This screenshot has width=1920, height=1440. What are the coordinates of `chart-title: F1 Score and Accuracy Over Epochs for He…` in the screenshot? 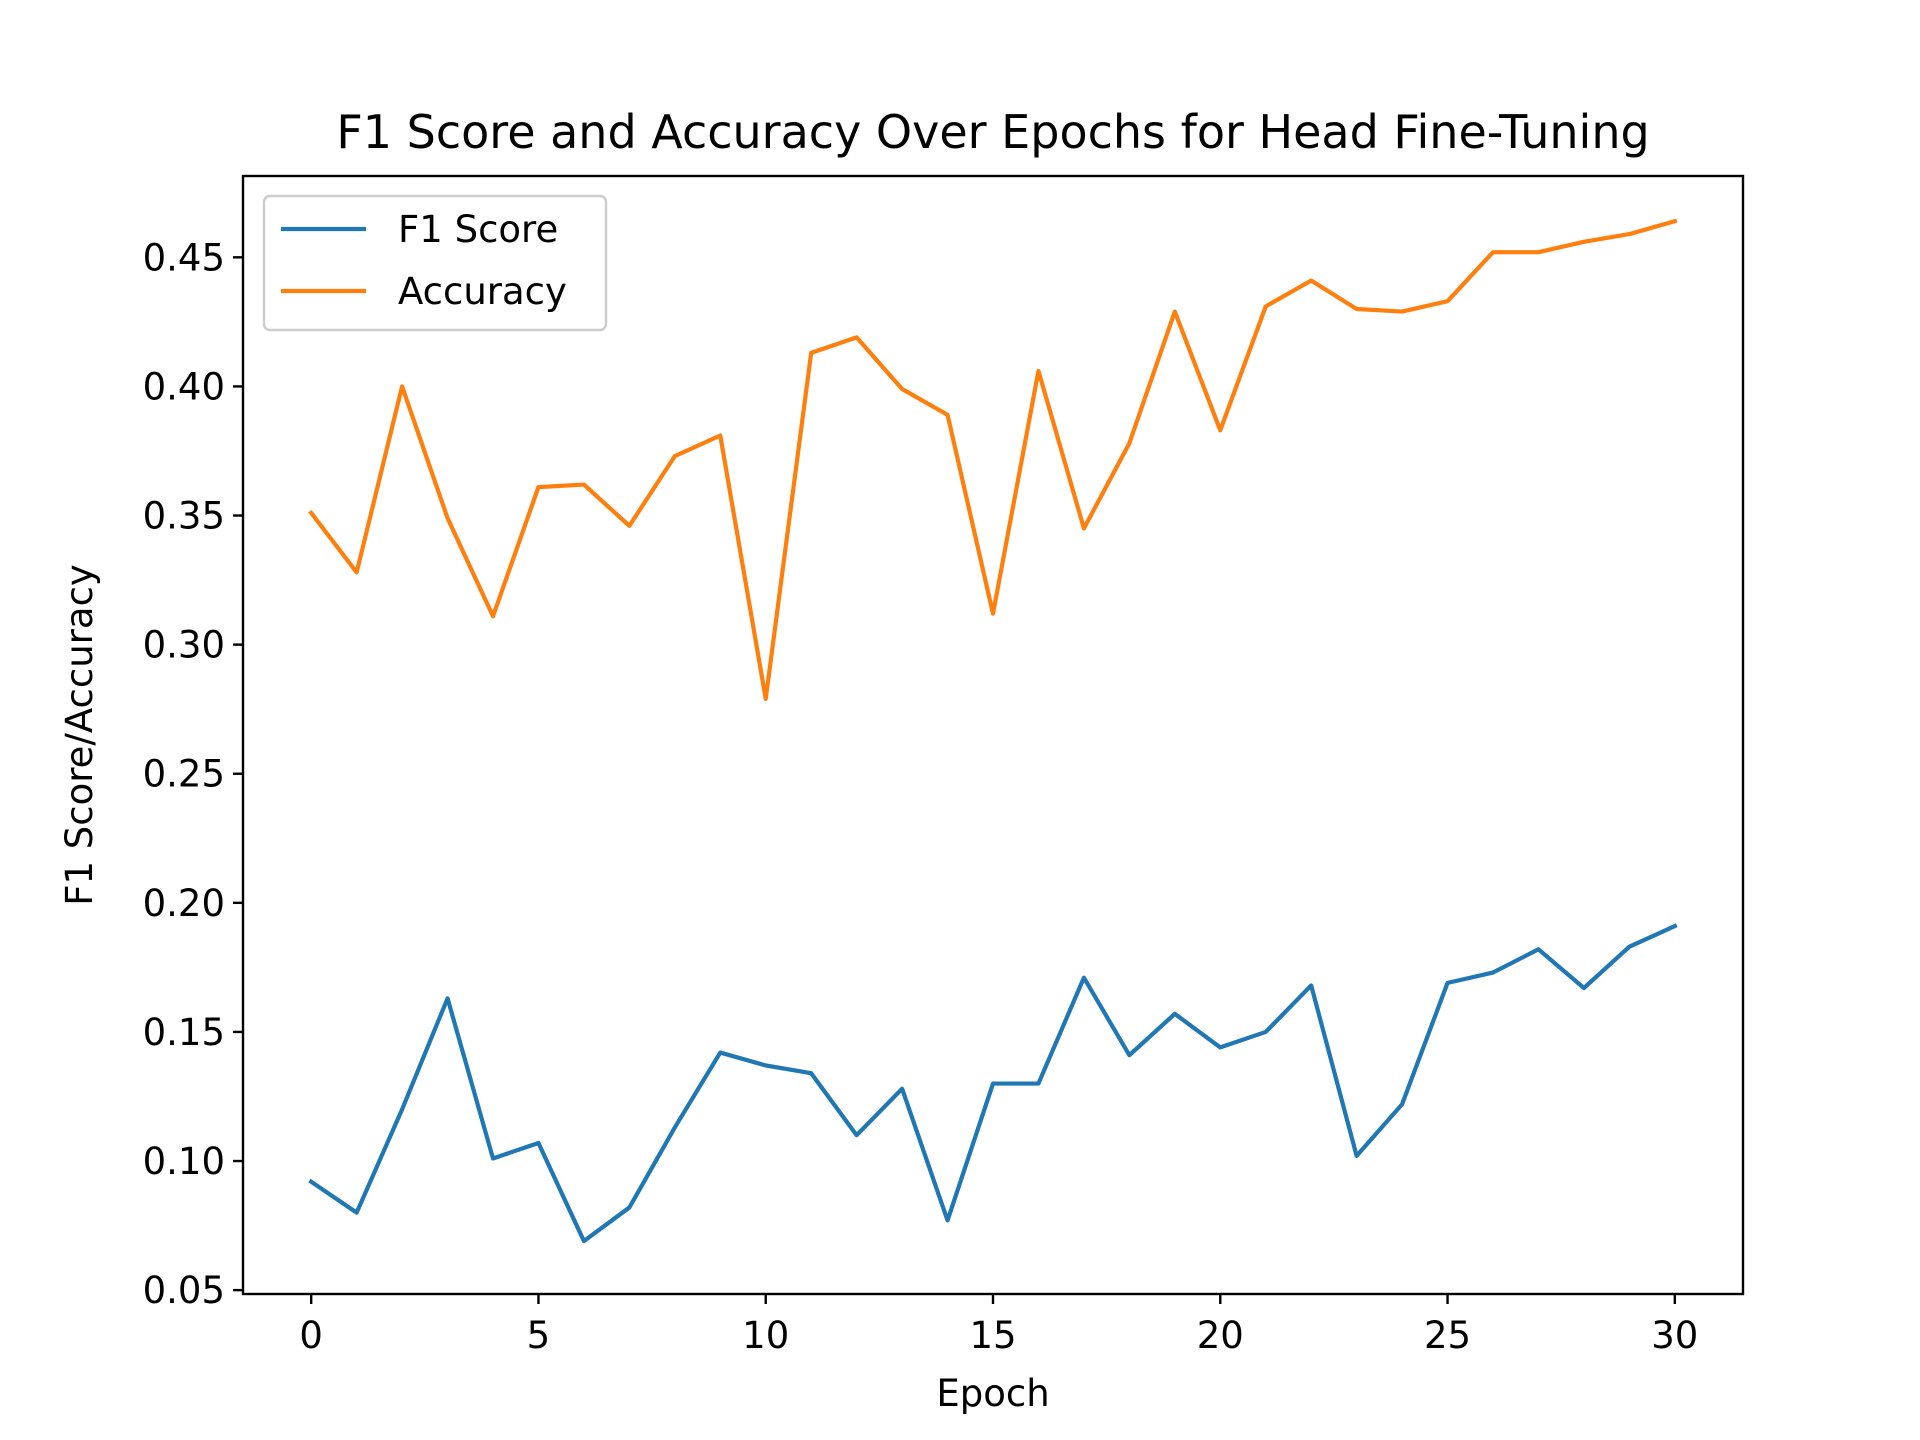 It's located at (992, 132).